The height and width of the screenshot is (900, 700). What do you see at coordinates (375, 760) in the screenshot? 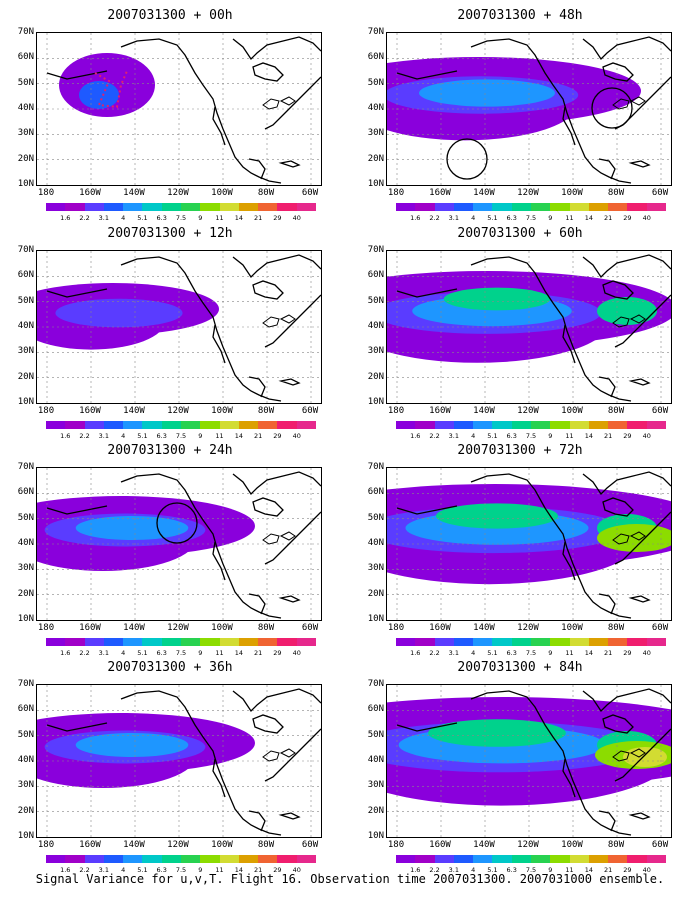
I see `latitude-label: 40N` at bounding box center [375, 760].